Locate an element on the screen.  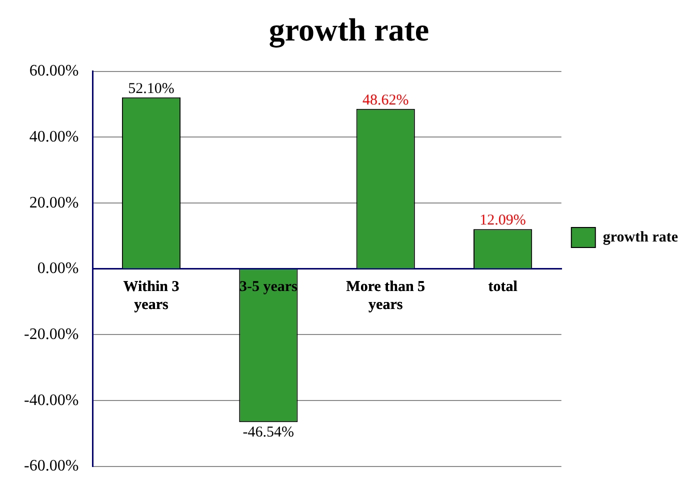
x-tick-label: Within 3 years is located at coordinates (151, 295).